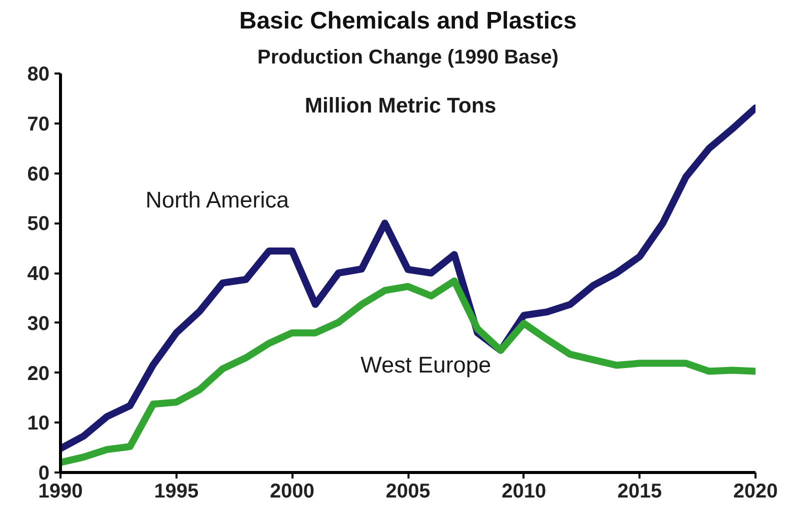 This screenshot has width=798, height=519. I want to click on y-tick-label: 80, so click(38, 75).